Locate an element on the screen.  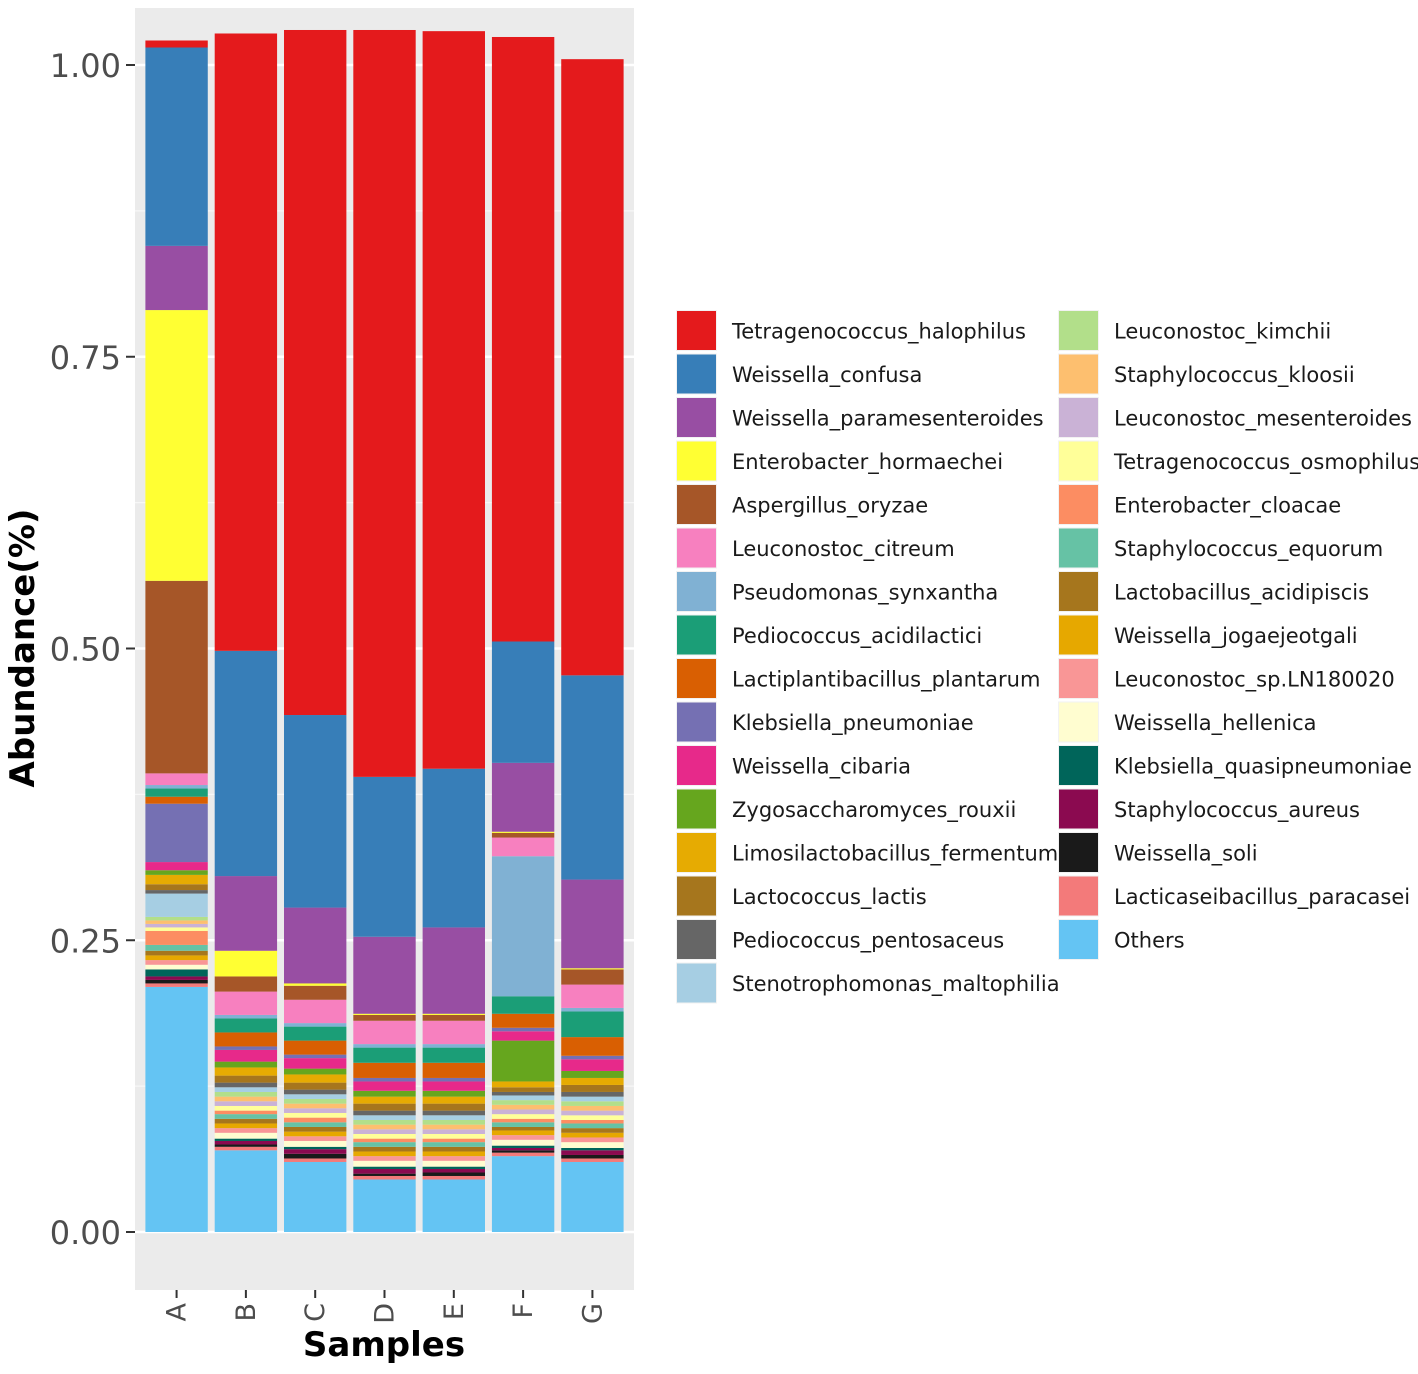
legend-label: Stenotrophomonas_maltophilia is located at coordinates (896, 984).